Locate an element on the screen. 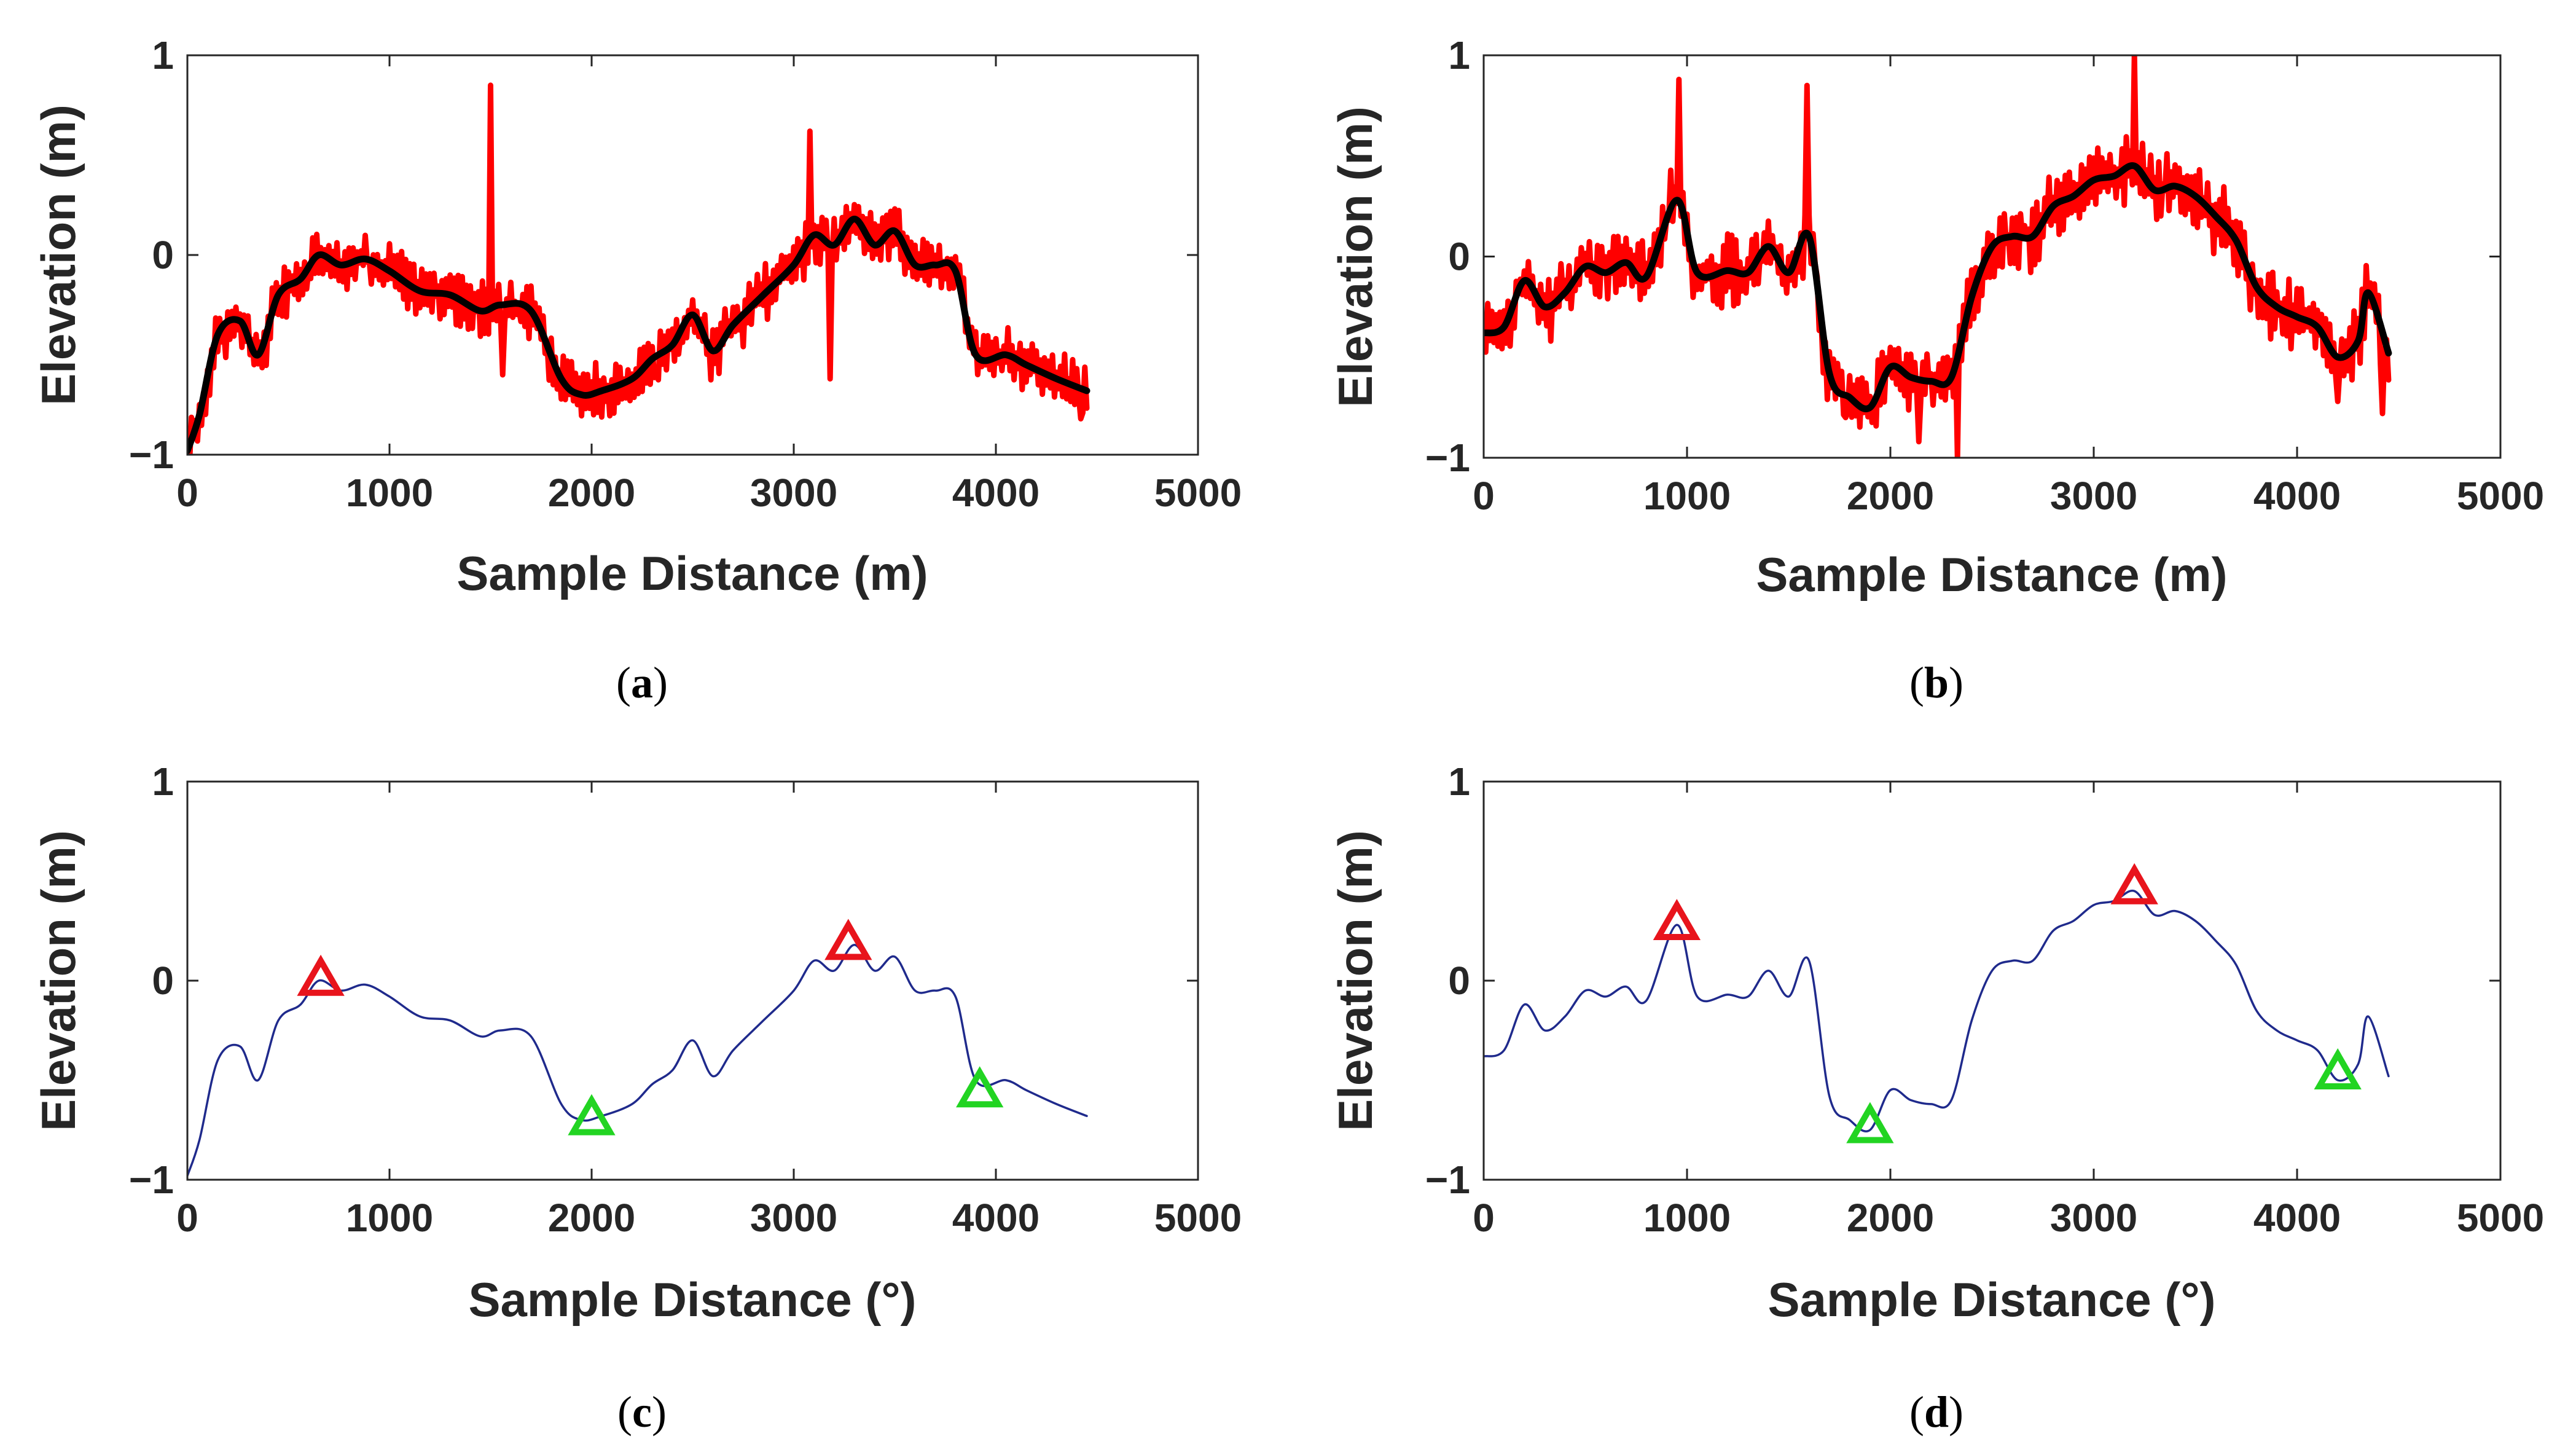 This screenshot has height=1455, width=2576. panel-b-ytick-label-0: −1 is located at coordinates (1447, 458).